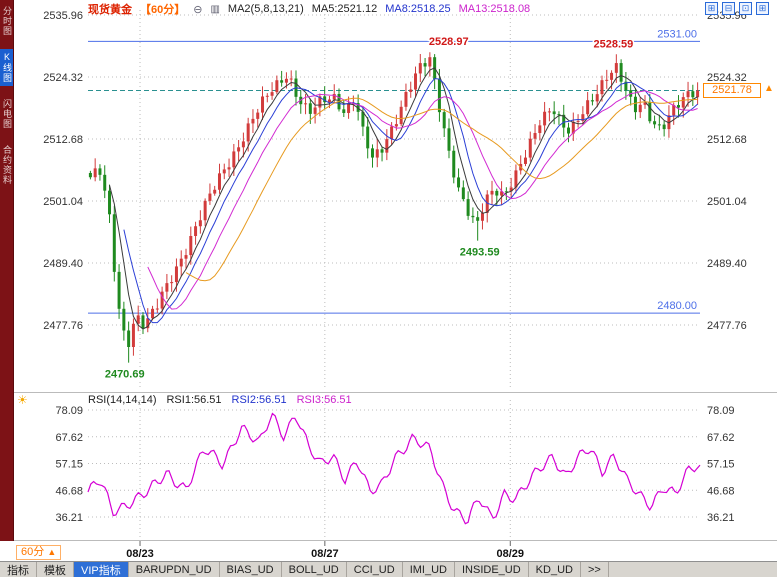 The height and width of the screenshot is (578, 777). What do you see at coordinates (325, 554) in the screenshot?
I see `x-axis-date: 08/27` at bounding box center [325, 554].